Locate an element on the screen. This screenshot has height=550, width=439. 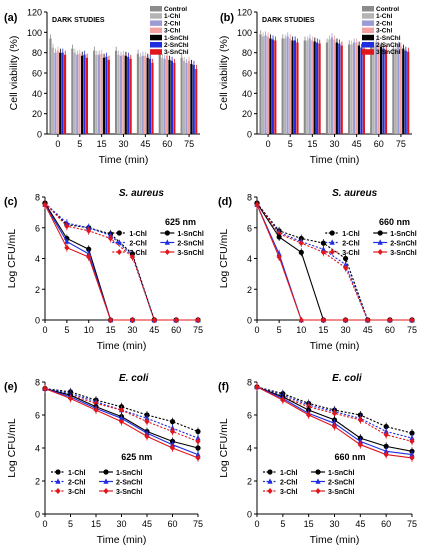
panel-label: (a) is located at coordinates (11, 18).